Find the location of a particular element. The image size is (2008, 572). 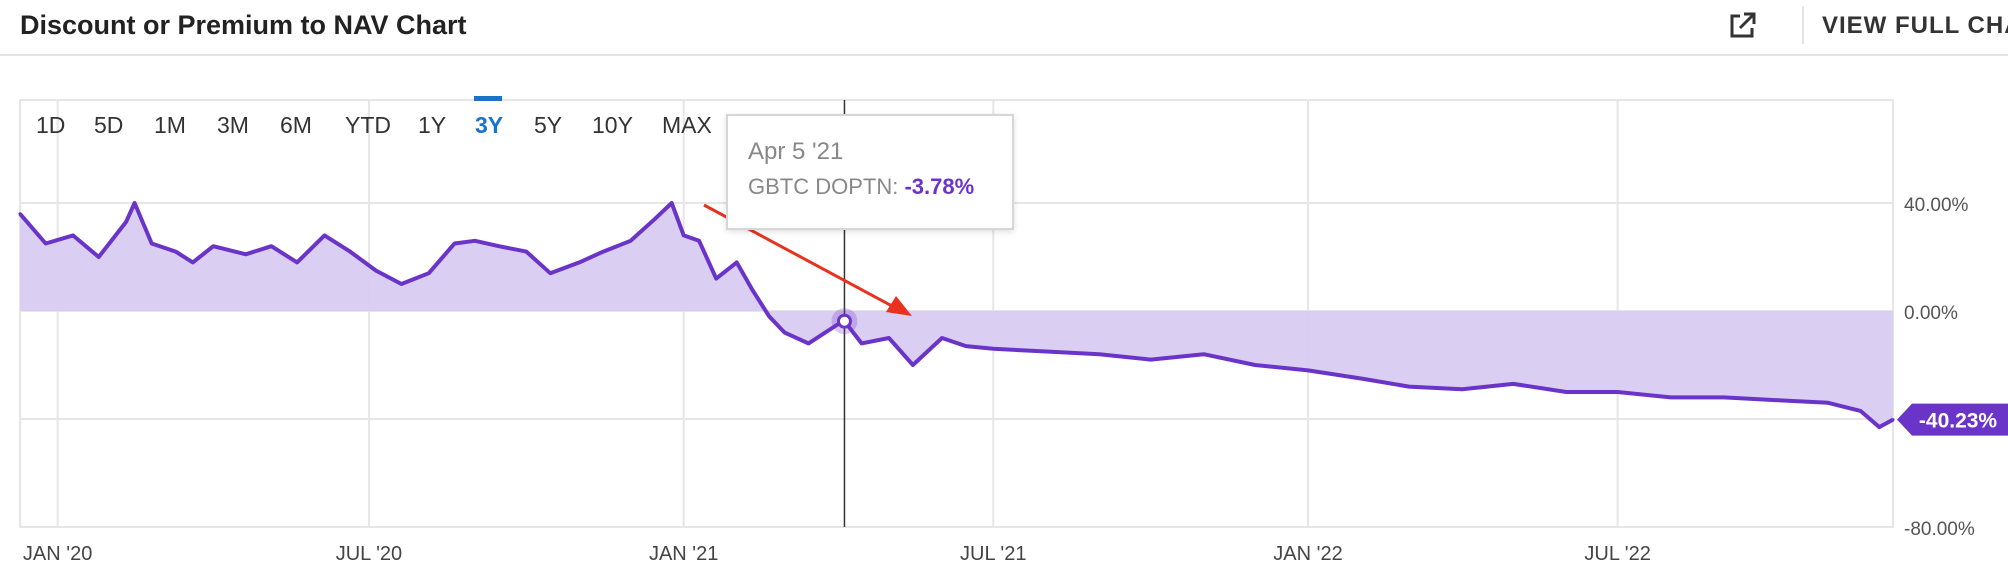

timeframe-1y: 1Y is located at coordinates (432, 125).